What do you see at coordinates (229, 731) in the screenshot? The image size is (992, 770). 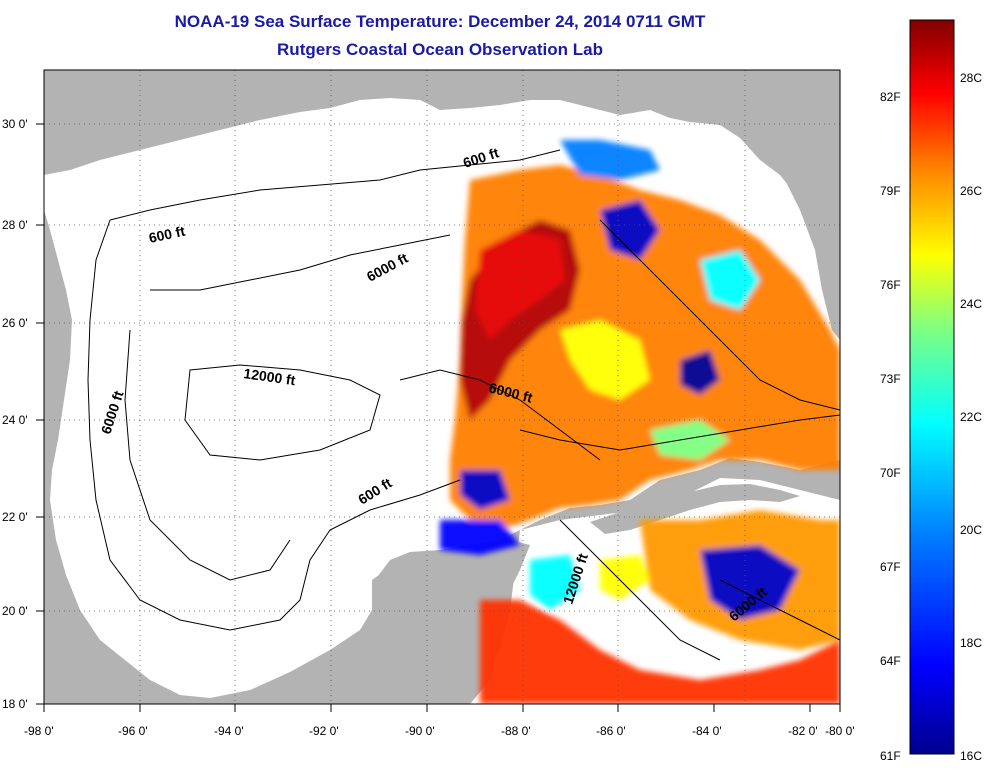 I see `lon-label: -94 0'` at bounding box center [229, 731].